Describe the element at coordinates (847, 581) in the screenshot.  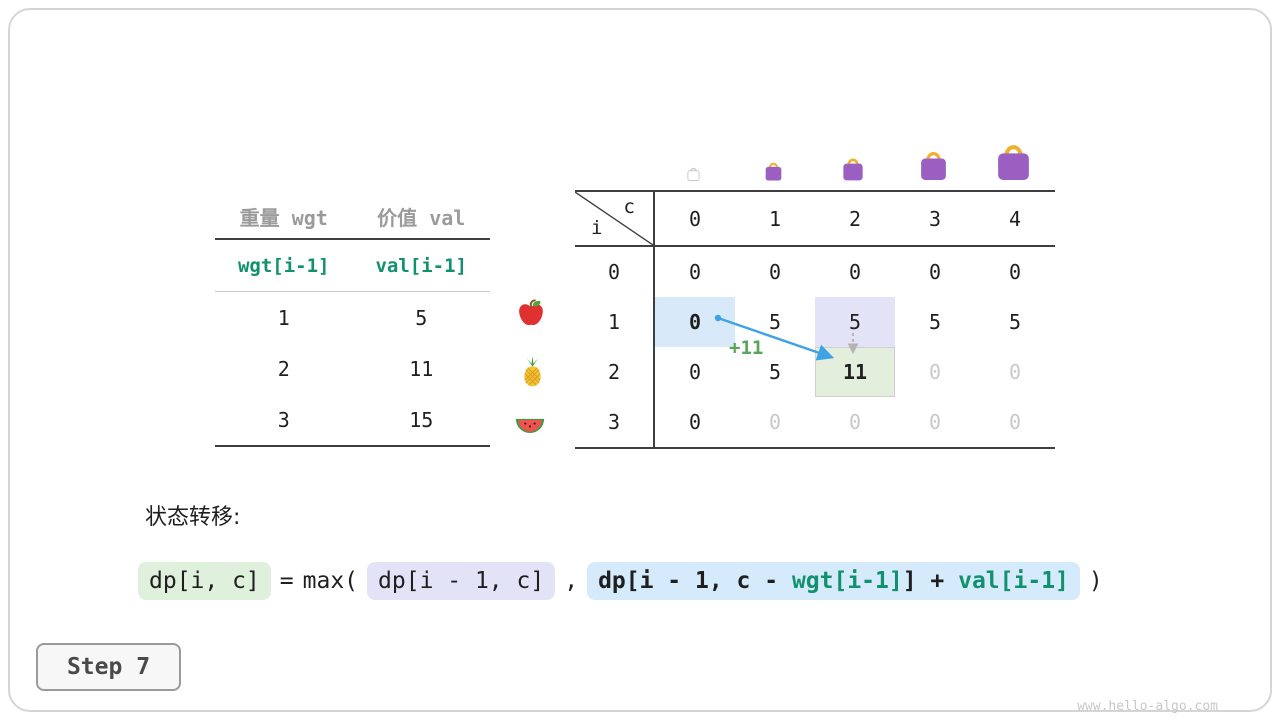
I see `formula-take-wgt: wgt[i-1]` at that location.